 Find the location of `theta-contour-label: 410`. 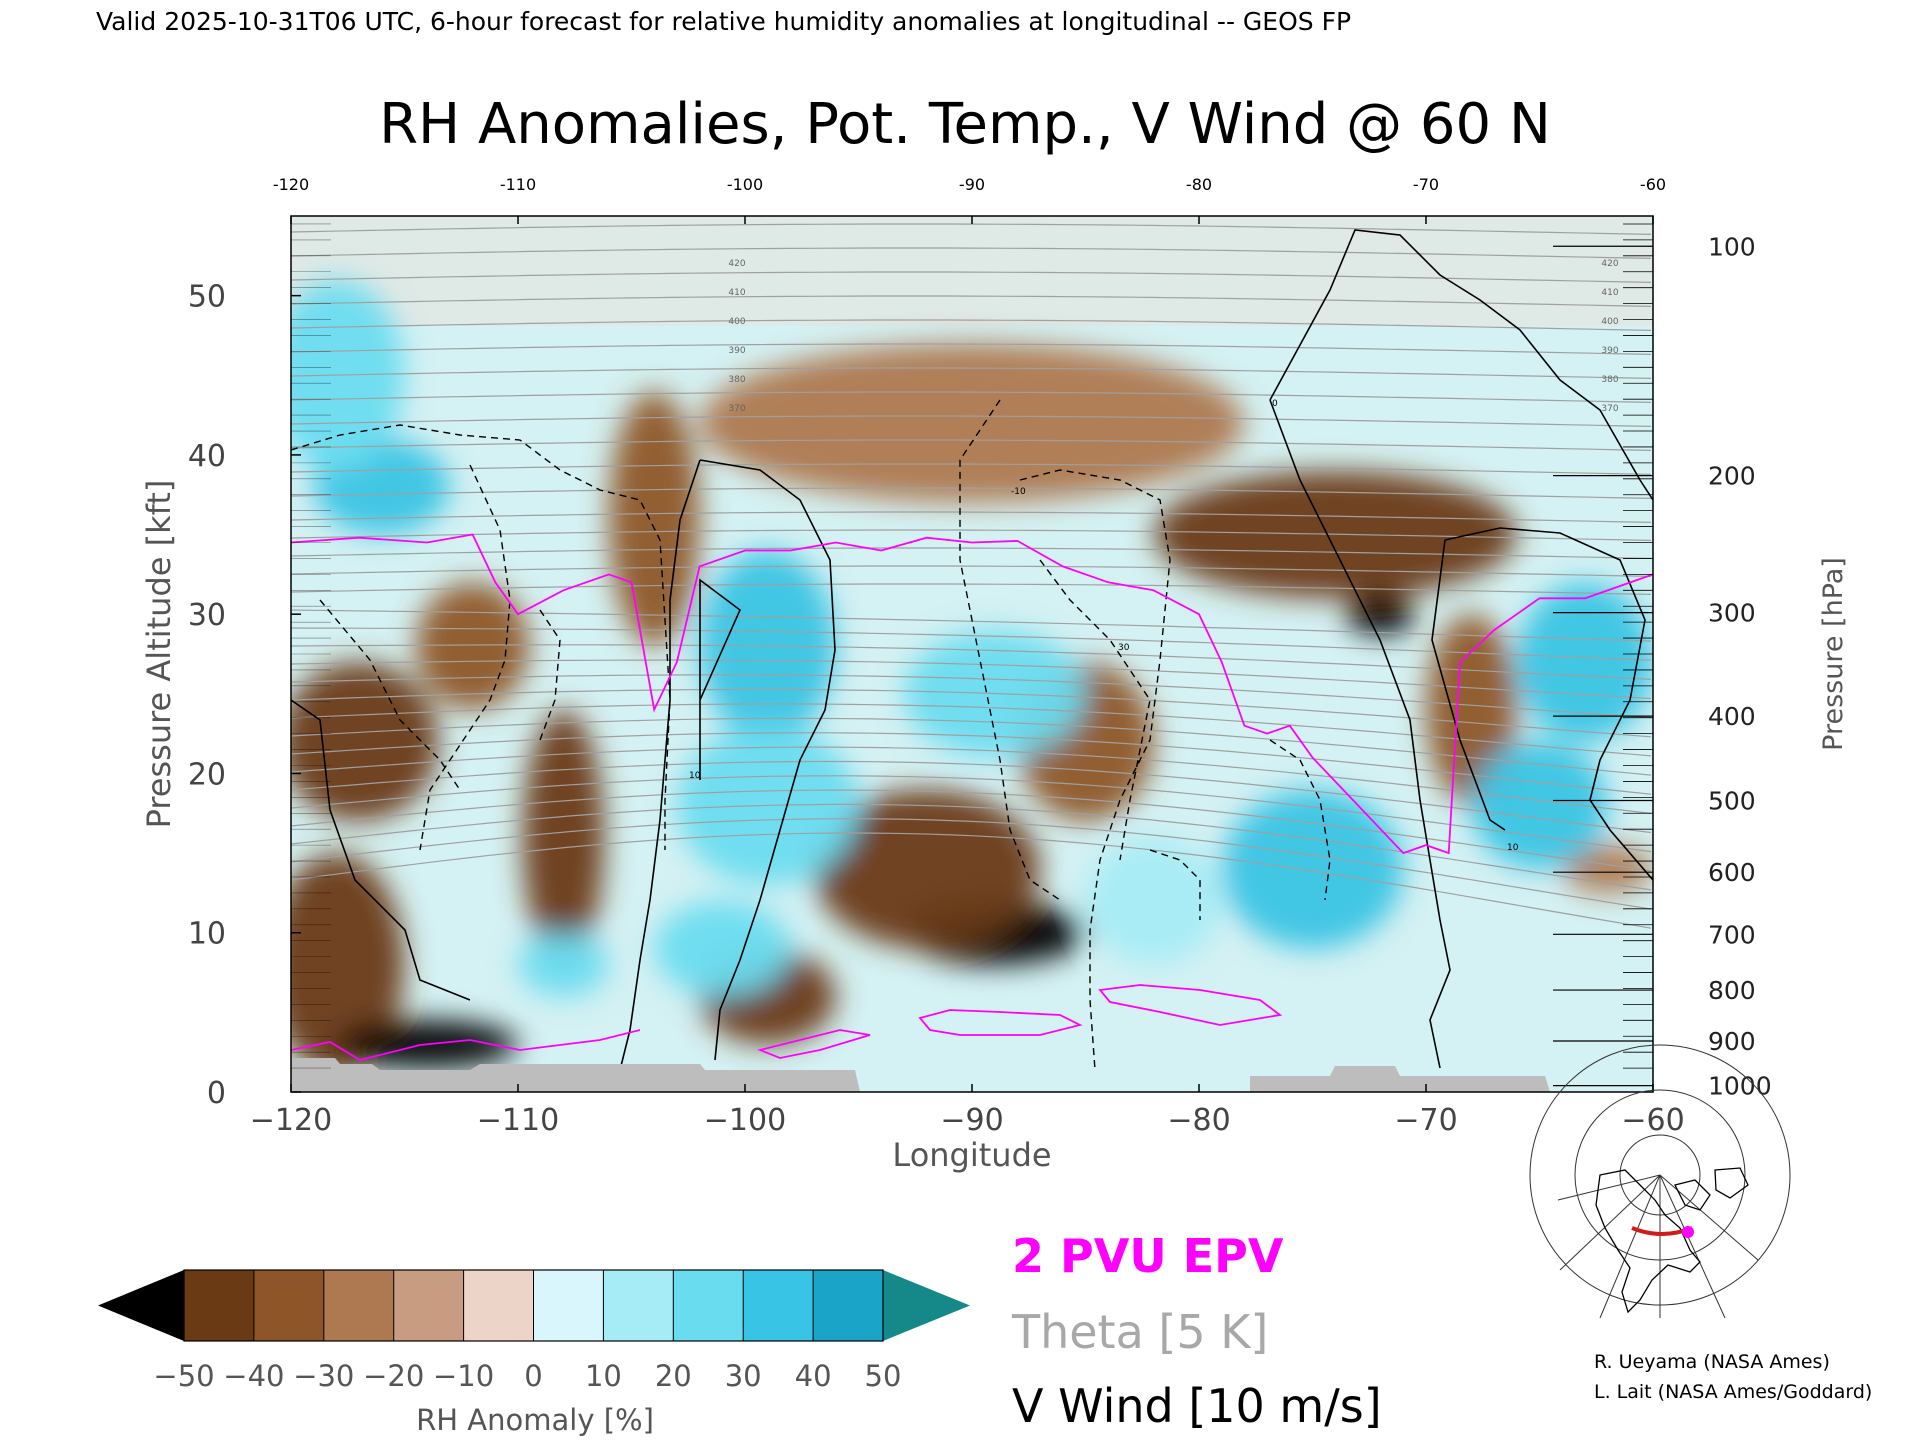

theta-contour-label: 410 is located at coordinates (1609, 293).